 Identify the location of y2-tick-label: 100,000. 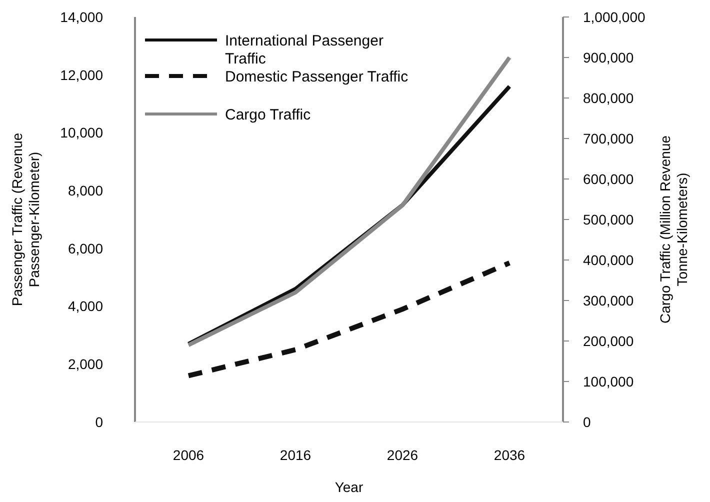
(608, 381).